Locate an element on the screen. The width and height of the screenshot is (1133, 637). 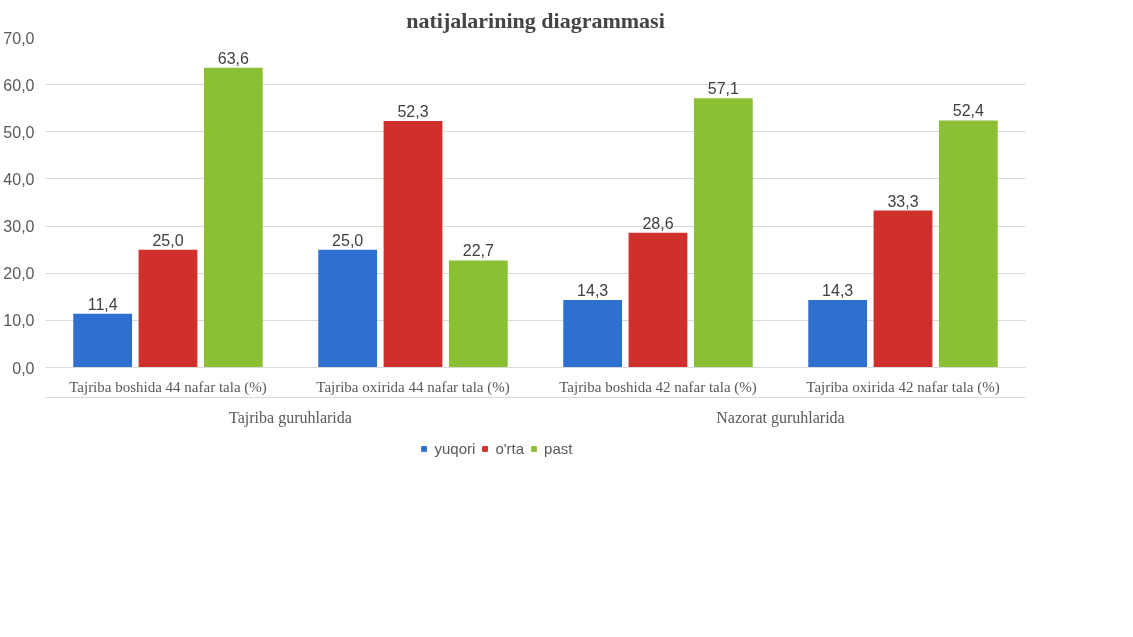
legend-label: o'rta is located at coordinates (510, 448).